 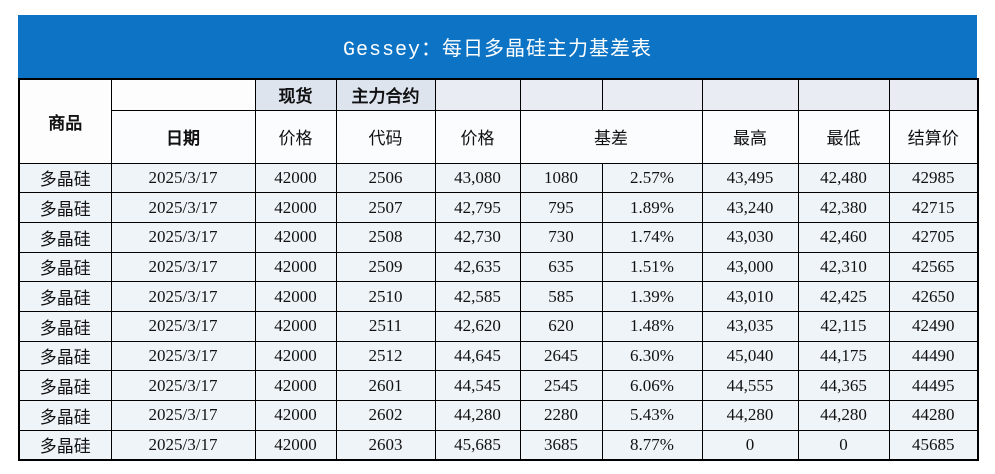 I want to click on cell-contract-price: 44,280, so click(x=477, y=415).